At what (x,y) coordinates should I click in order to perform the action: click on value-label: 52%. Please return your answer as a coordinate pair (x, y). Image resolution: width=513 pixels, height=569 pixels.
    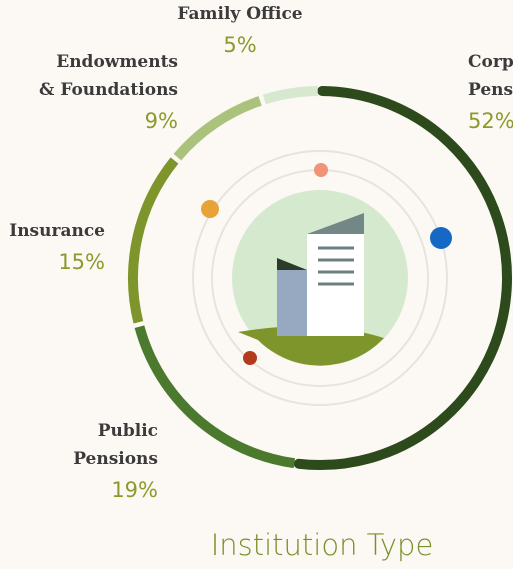
    Looking at the image, I should click on (490, 121).